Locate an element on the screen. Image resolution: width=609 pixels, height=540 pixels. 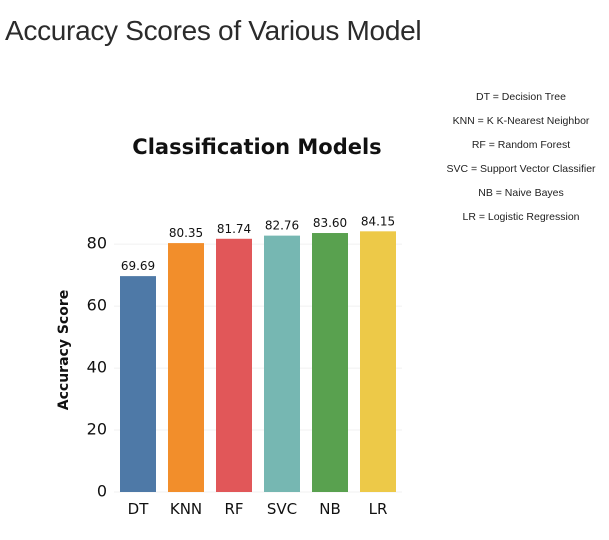
data-label-nb: 83.60 is located at coordinates (330, 223).